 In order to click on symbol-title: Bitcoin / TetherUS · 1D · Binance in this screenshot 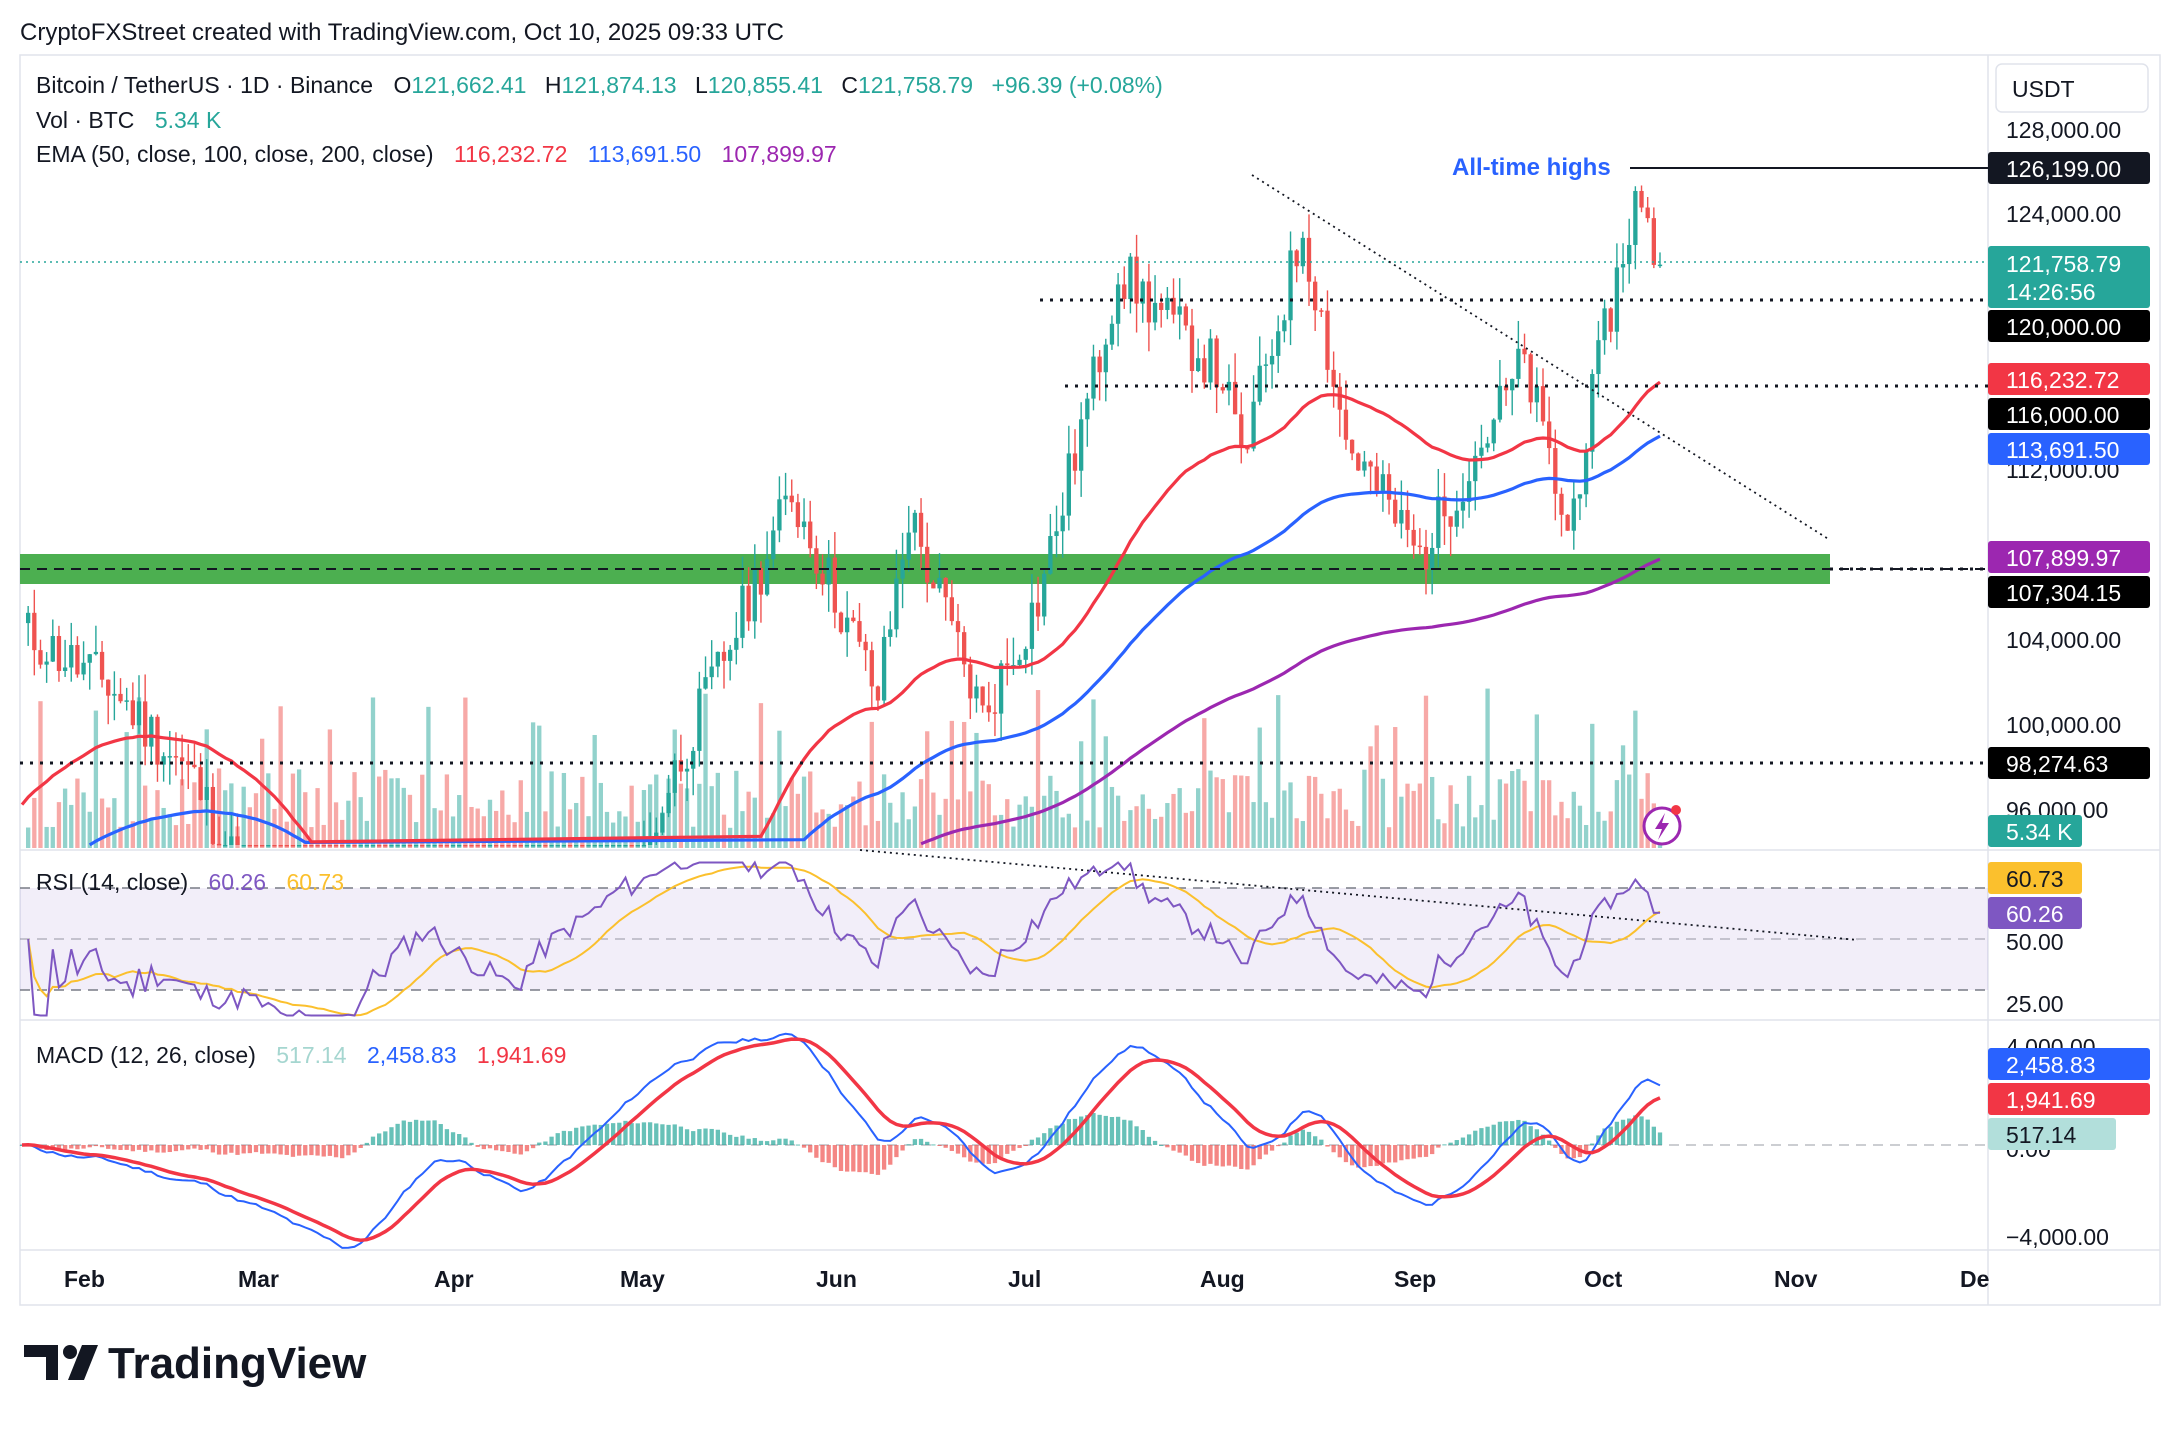, I will do `click(204, 85)`.